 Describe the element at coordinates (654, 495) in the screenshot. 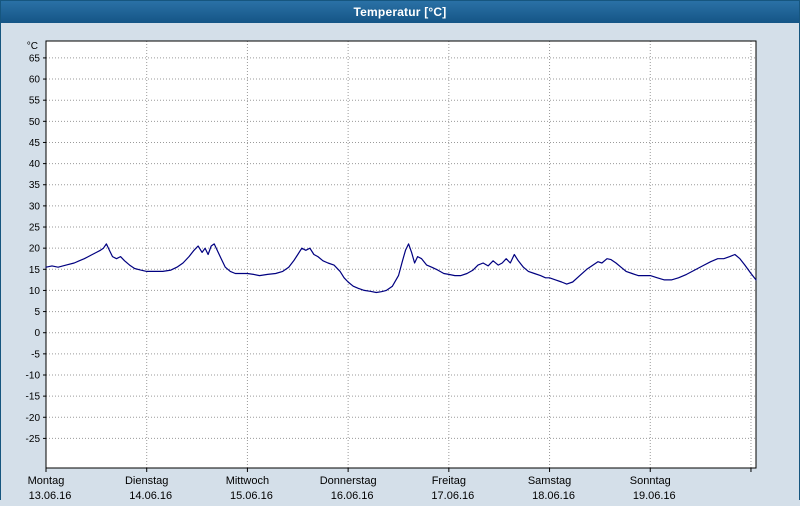

I see `x-date-label: 19.06.16` at that location.